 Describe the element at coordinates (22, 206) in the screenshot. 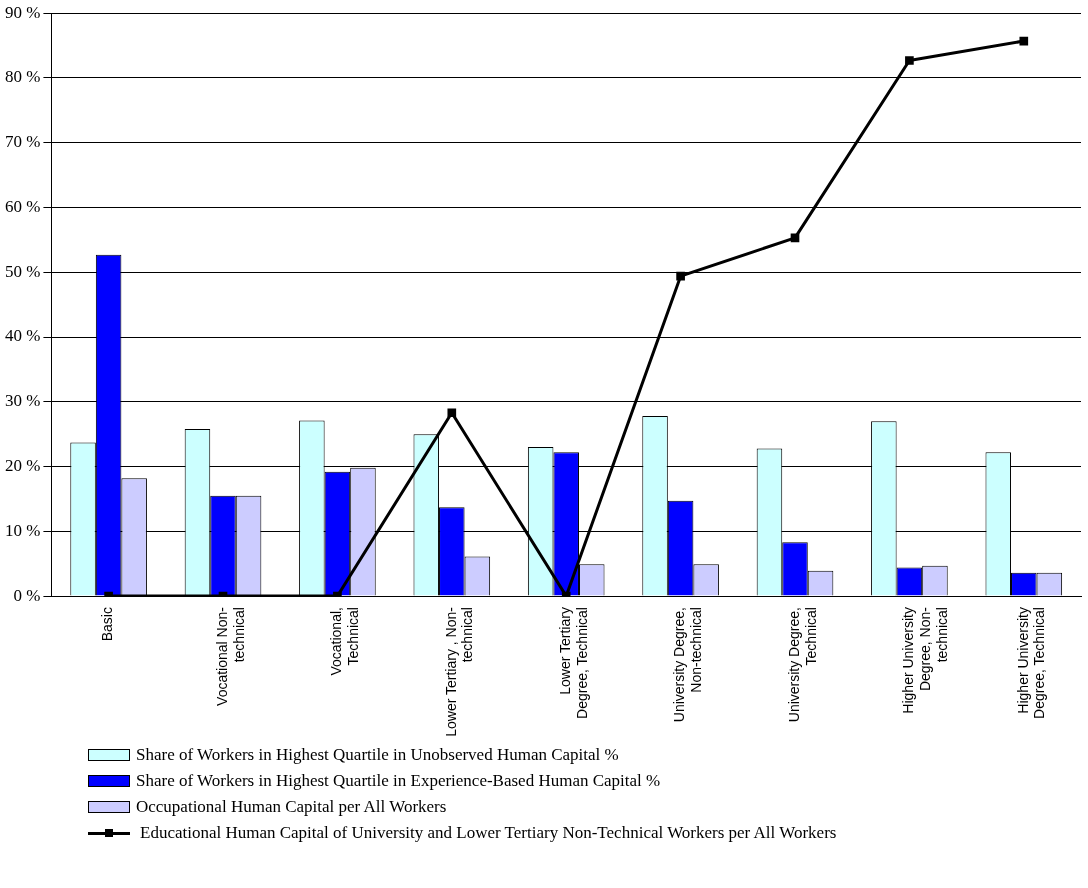

I see `y-tick-label: 60 %` at that location.